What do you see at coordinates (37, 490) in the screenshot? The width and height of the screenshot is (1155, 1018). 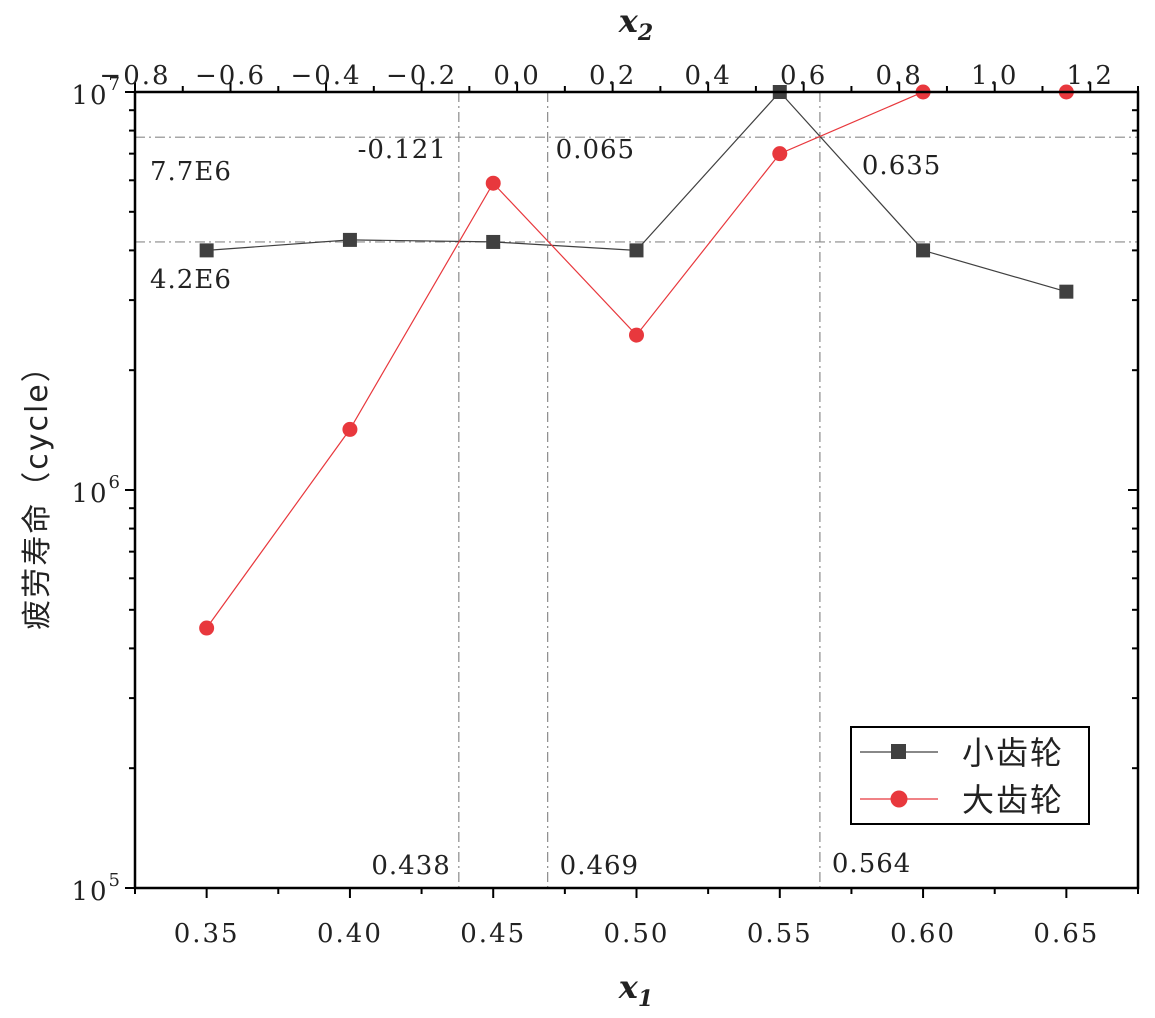 I see `y-axis-title: 疲劳寿命（cycle）` at bounding box center [37, 490].